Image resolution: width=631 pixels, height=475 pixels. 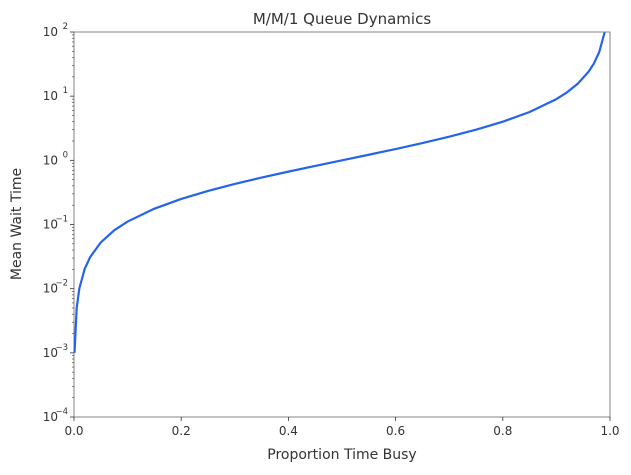 I want to click on x-tick-label: 0.2, so click(x=181, y=431).